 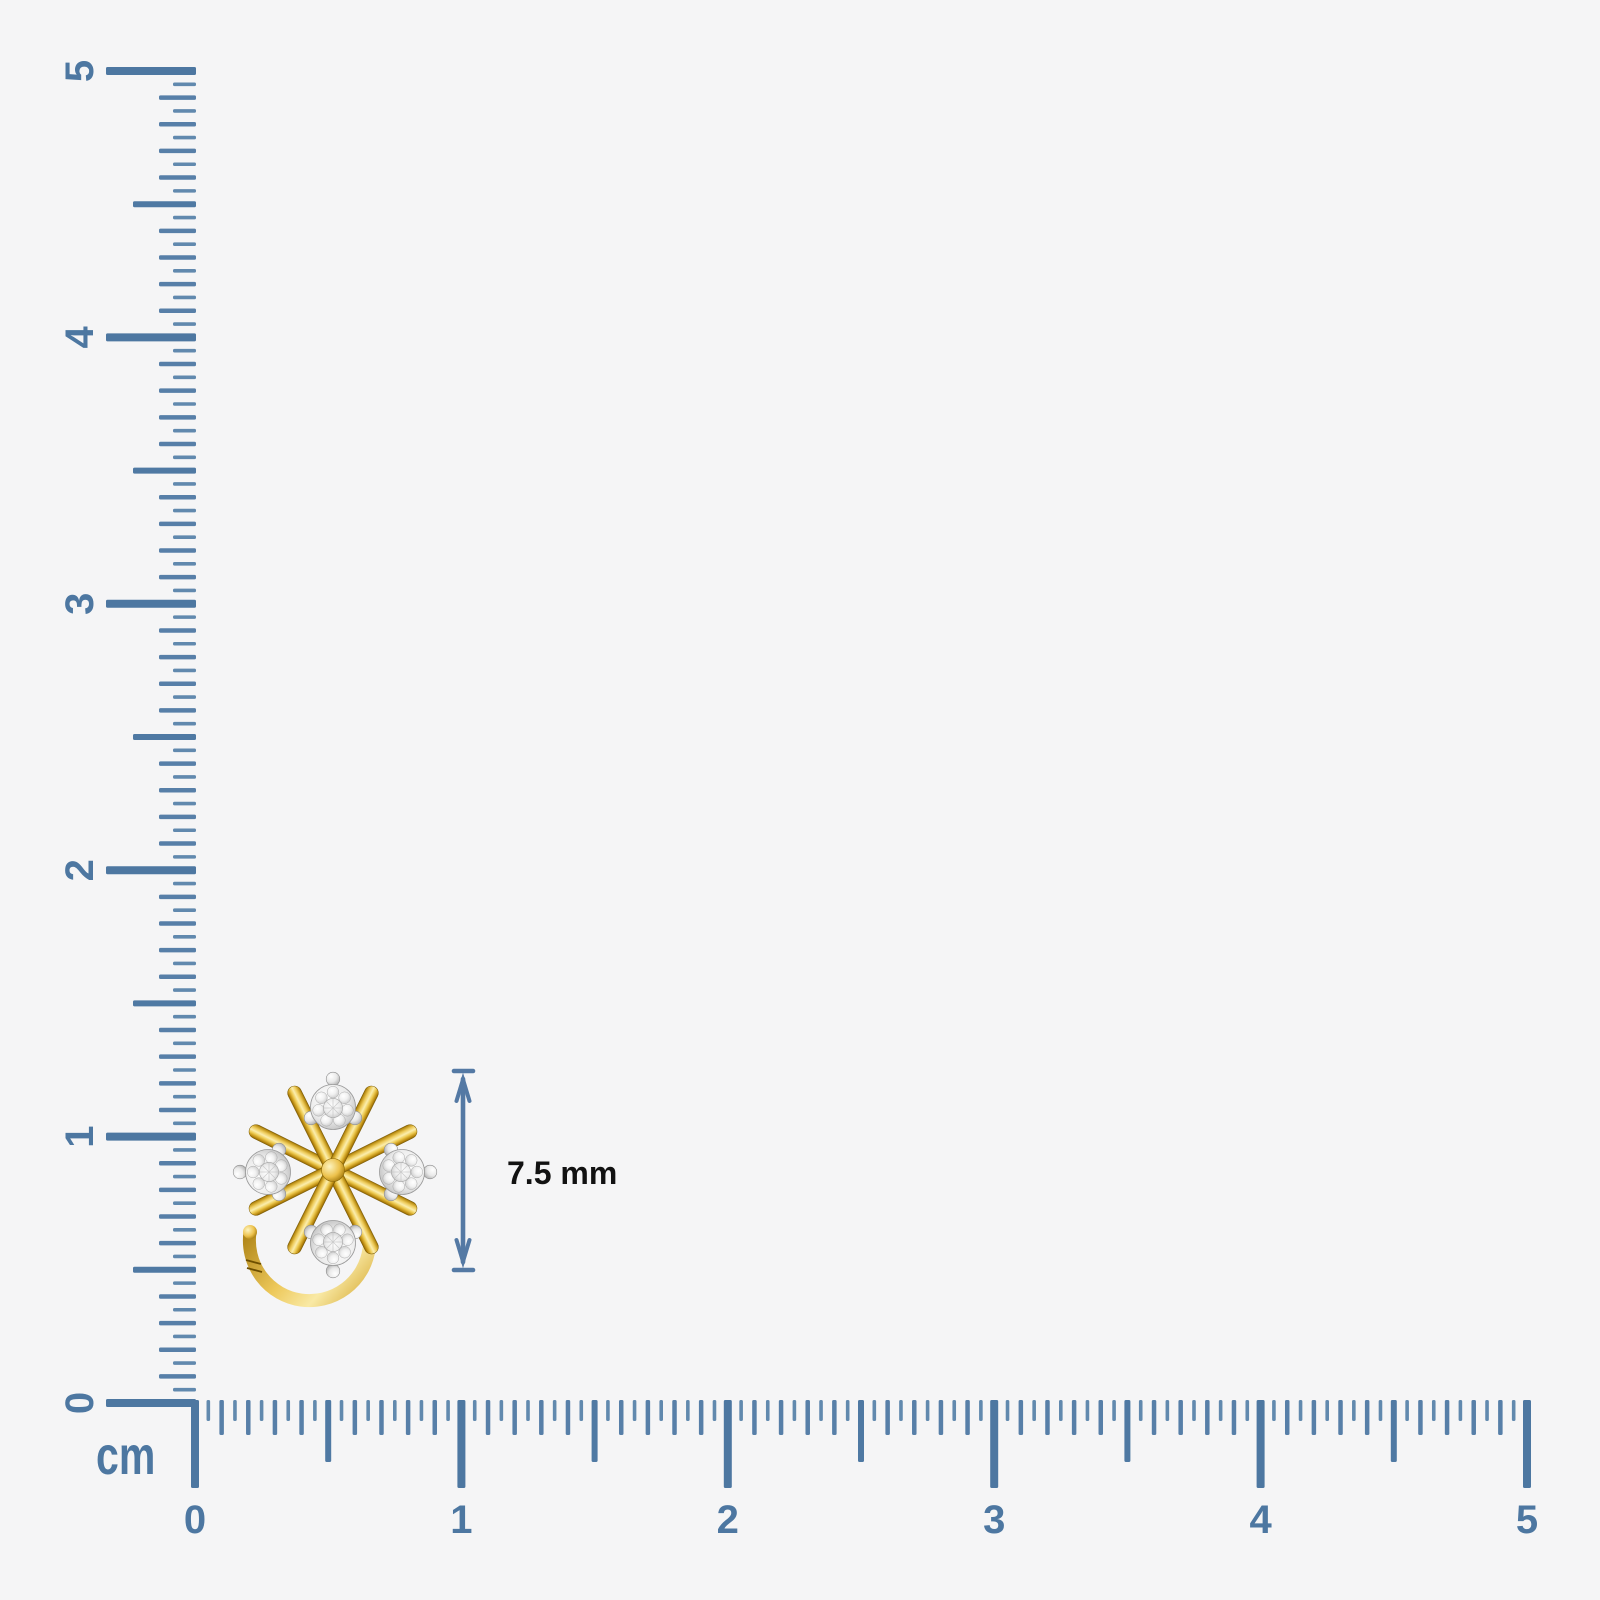 What do you see at coordinates (80, 337) in the screenshot?
I see `vertical-ruler-number: 4` at bounding box center [80, 337].